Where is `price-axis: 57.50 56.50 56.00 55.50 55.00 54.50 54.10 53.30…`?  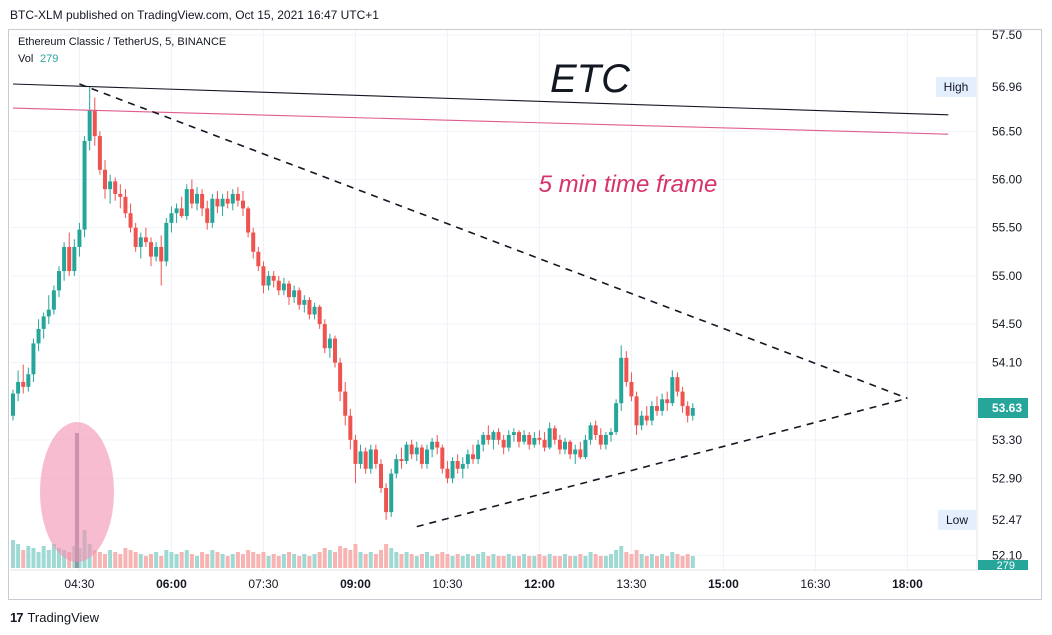
price-axis: 57.50 56.50 56.00 55.50 55.00 54.50 54.10 53.30… is located at coordinates (982, 300).